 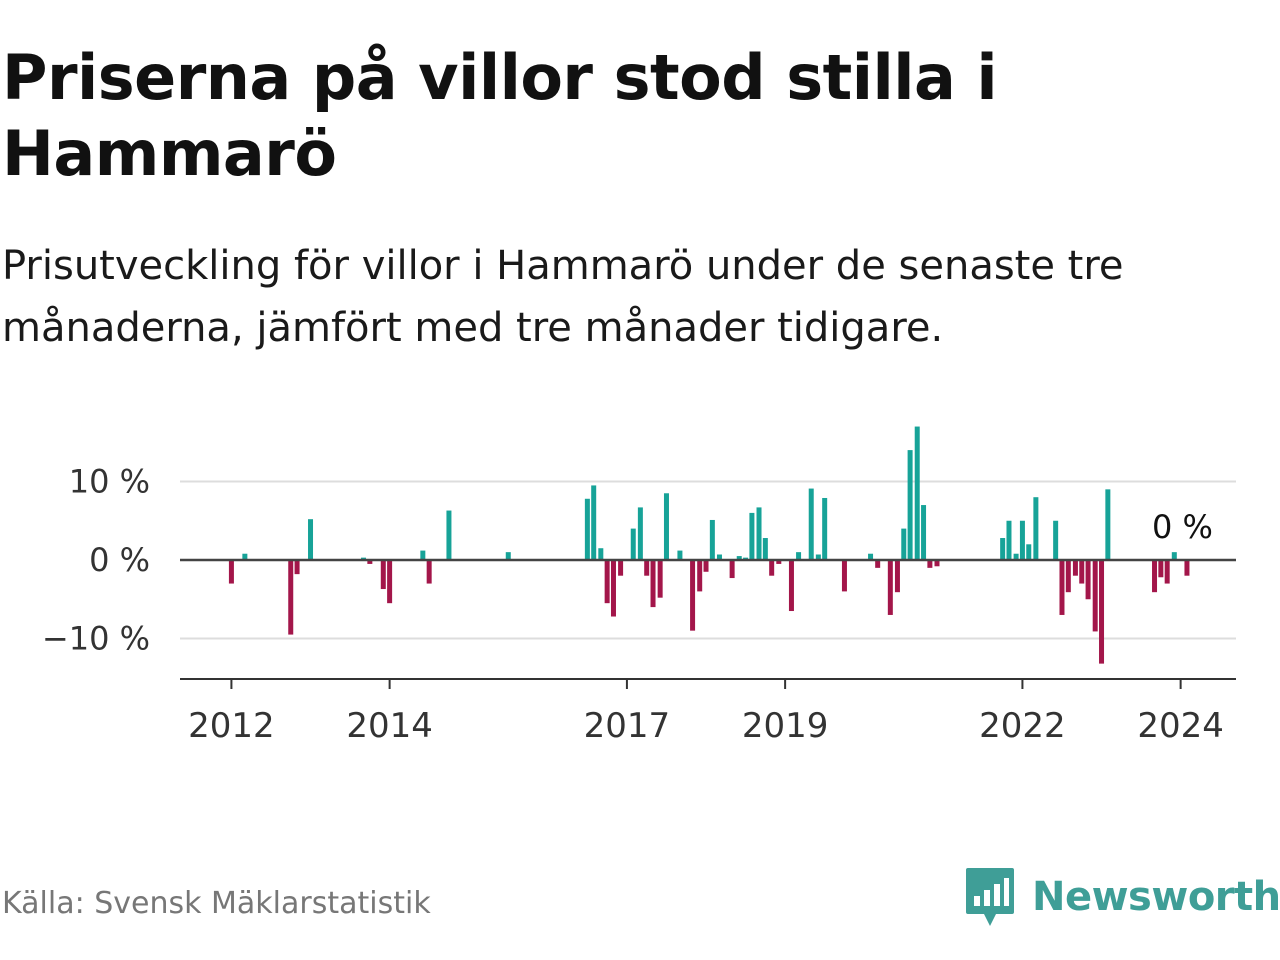 I want to click on x-tick-label: 2014, so click(x=389, y=726).